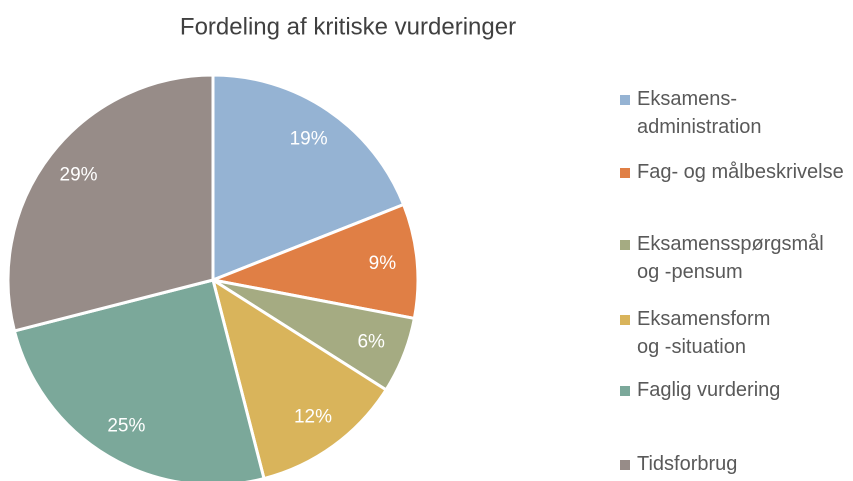 The height and width of the screenshot is (481, 853). I want to click on legend-label: Tidsforbrug, so click(687, 464).